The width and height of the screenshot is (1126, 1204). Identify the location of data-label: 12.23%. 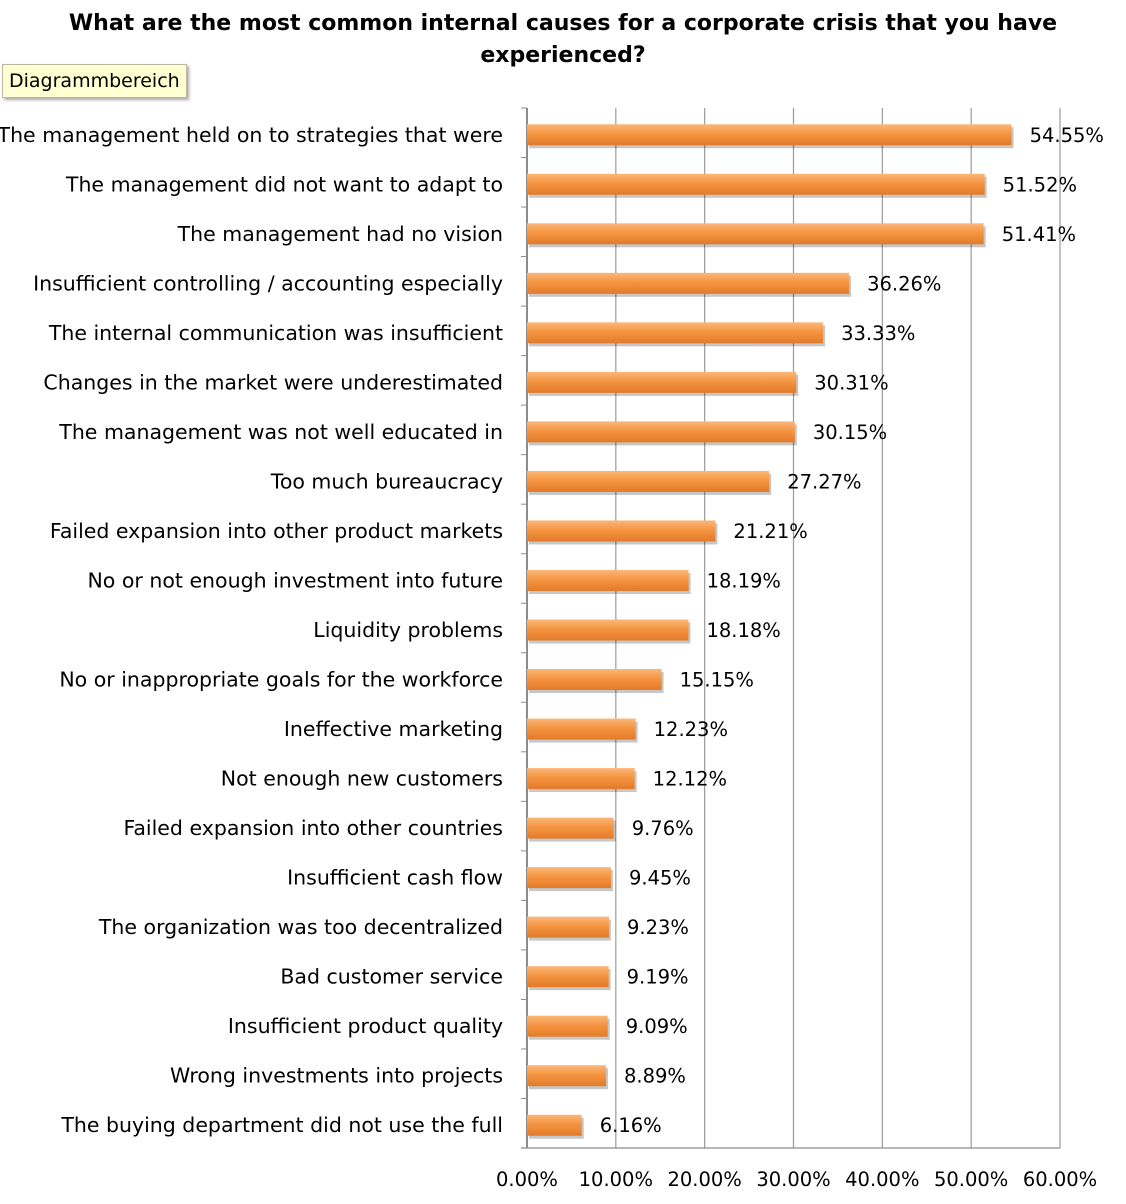
(691, 729).